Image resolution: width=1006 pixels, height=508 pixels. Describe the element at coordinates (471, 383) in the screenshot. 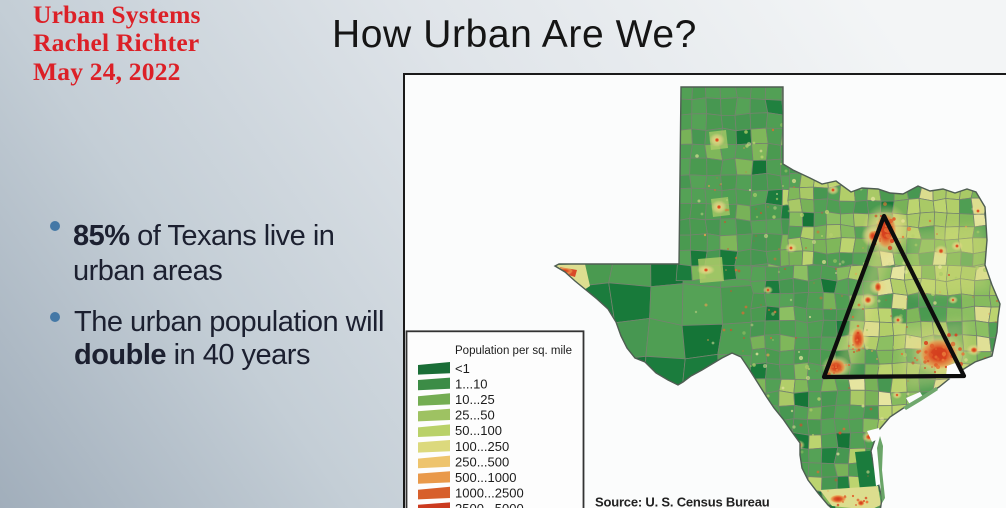

I see `svg-text: 1...10` at that location.